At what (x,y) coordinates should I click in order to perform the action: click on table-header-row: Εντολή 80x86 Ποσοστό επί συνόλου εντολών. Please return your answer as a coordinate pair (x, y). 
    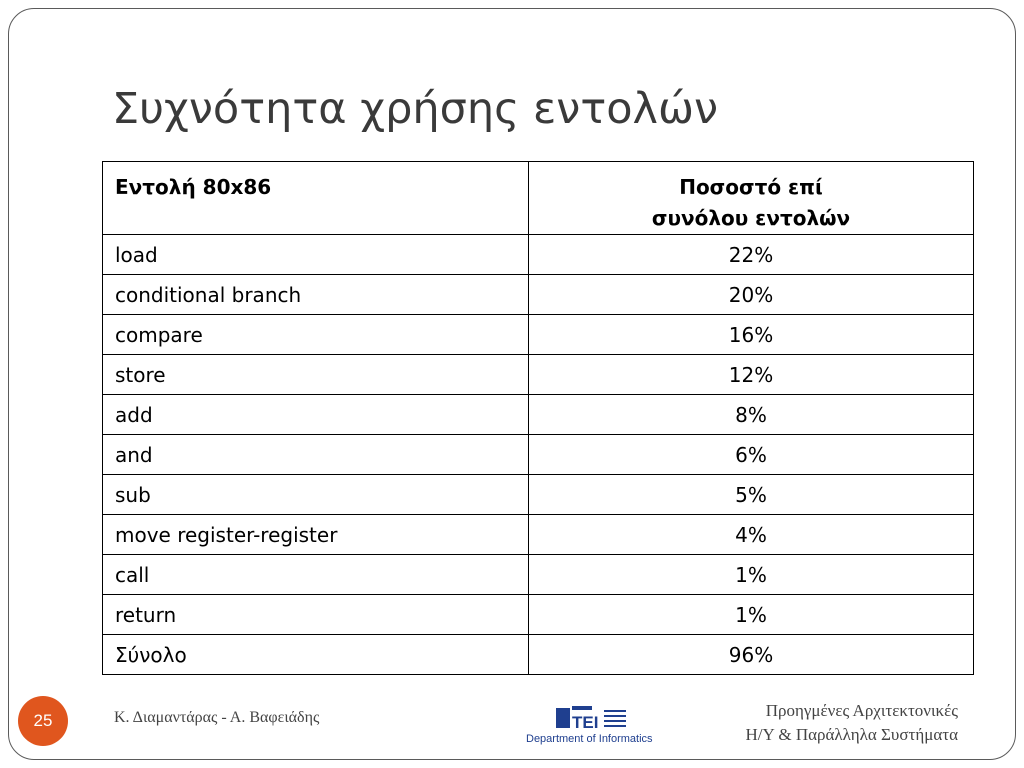
    Looking at the image, I should click on (538, 198).